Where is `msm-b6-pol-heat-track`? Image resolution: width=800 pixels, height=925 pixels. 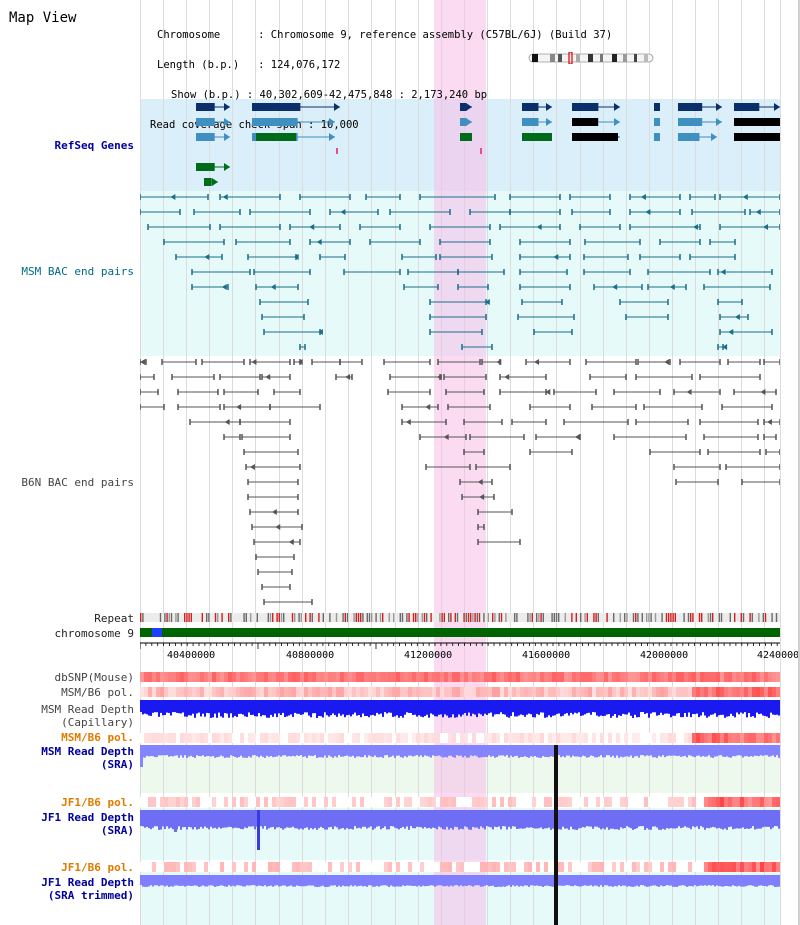 msm-b6-pol-heat-track is located at coordinates (460, 692).